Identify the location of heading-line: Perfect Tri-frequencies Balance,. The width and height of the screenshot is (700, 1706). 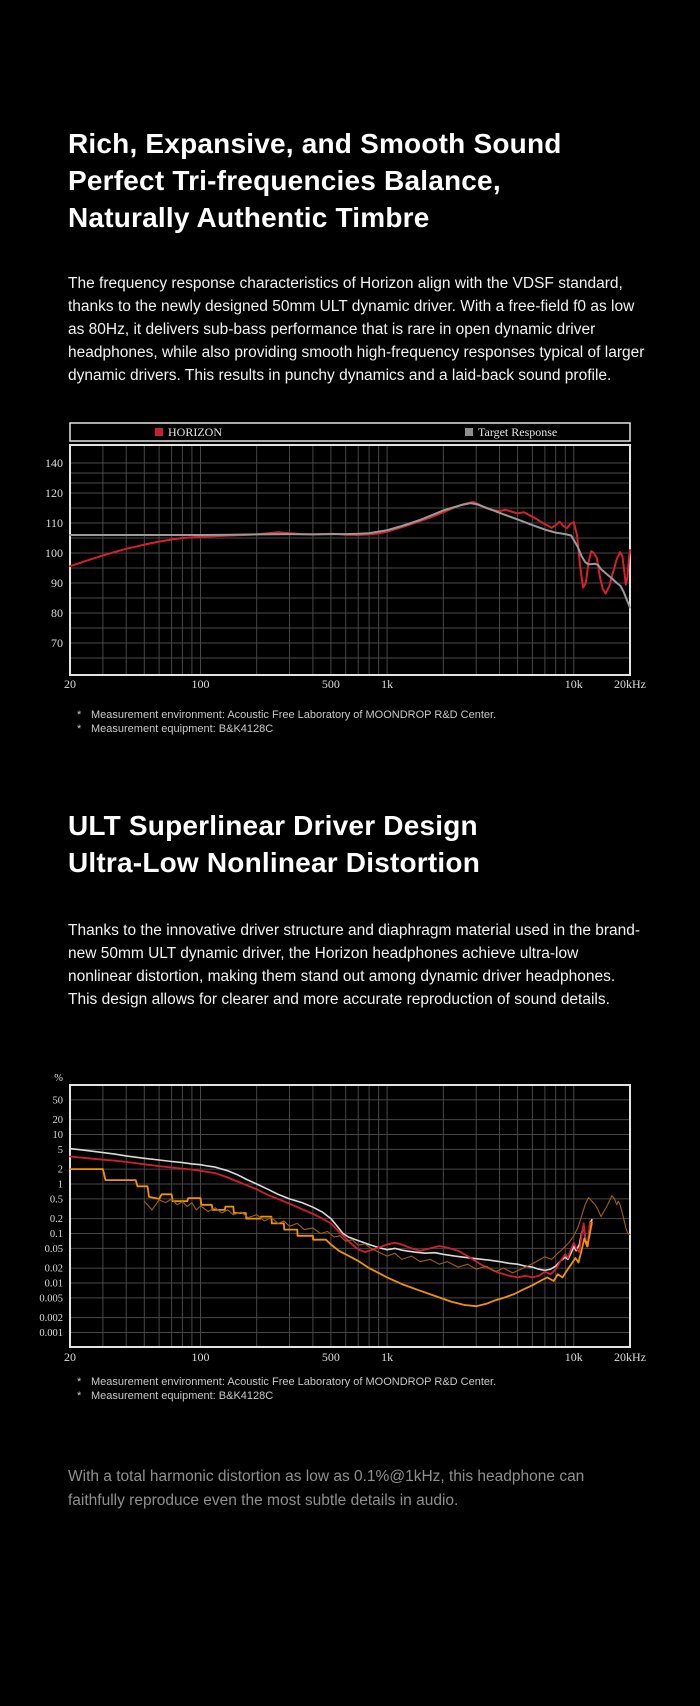
(284, 180).